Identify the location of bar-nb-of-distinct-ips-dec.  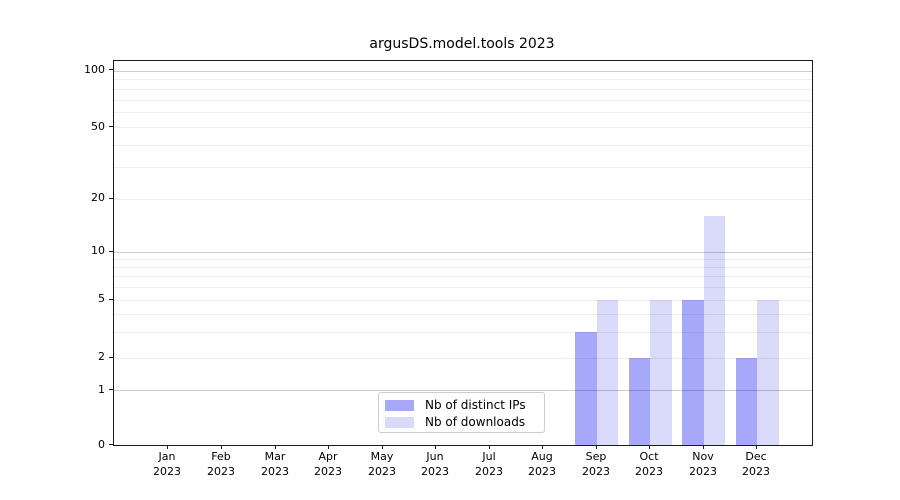
(746, 401).